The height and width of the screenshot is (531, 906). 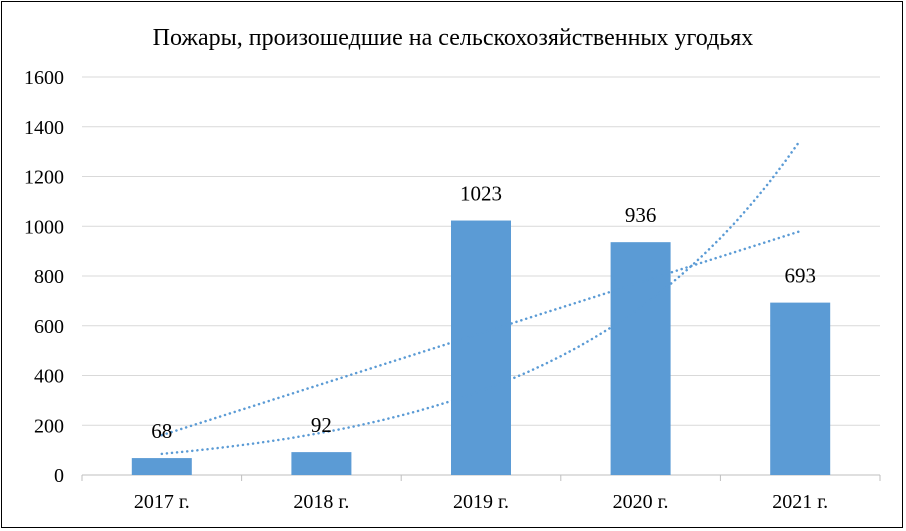 I want to click on x-axis-ticks: 2017 г. 2018 г. 2019 г. 2020 г. 2021 г., so click(x=481, y=502).